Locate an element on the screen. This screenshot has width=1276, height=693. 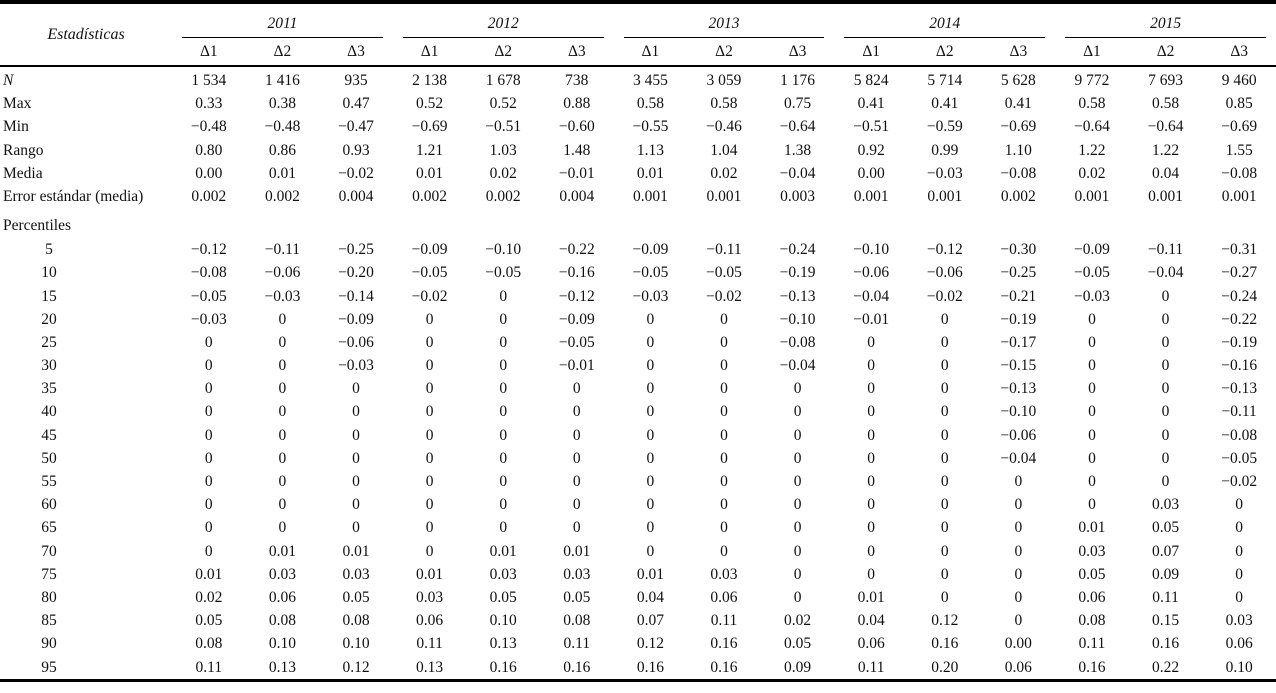
cell: −0.06 is located at coordinates (356, 342).